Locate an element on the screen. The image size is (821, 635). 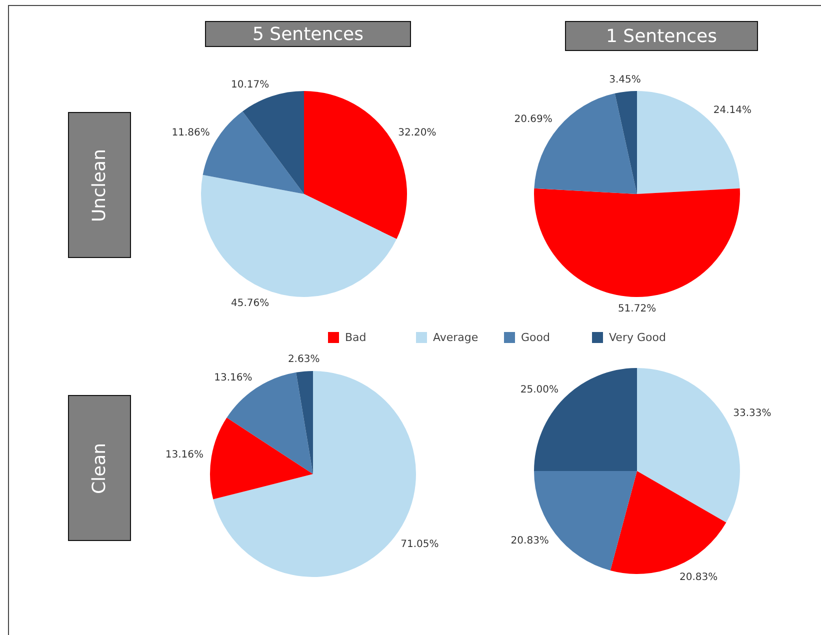
data-label: 2.63% is located at coordinates (304, 359).